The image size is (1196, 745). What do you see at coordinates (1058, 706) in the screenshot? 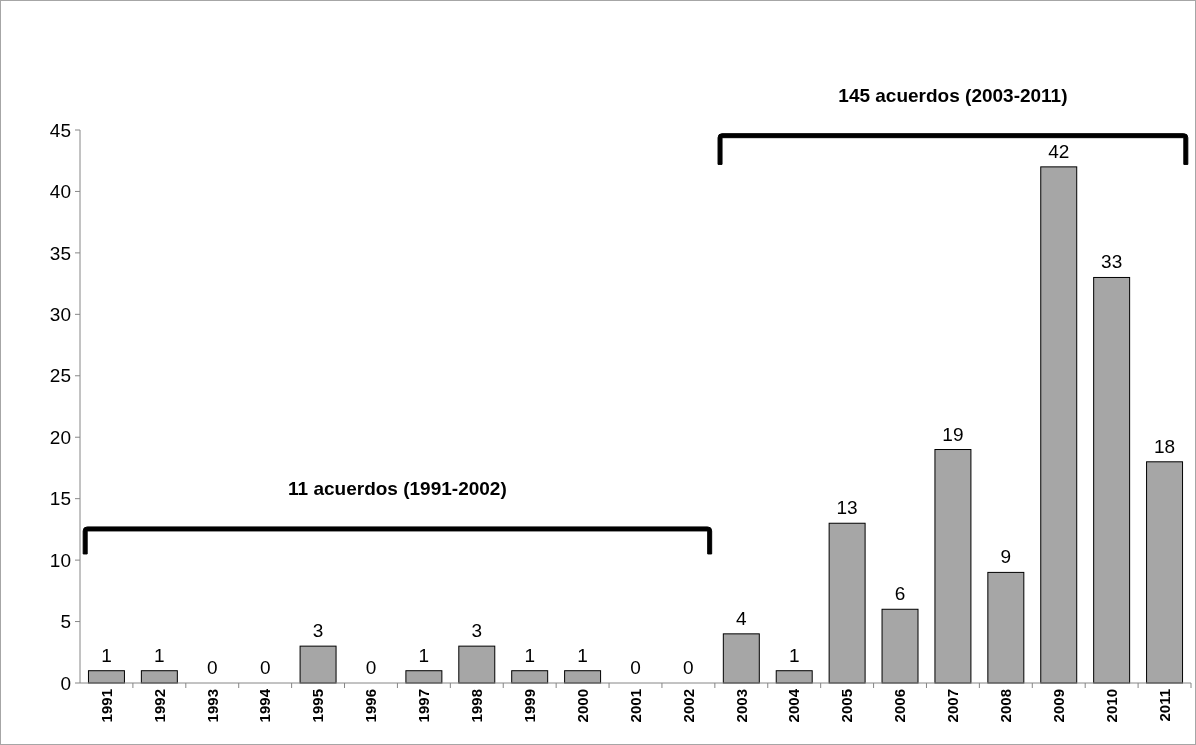
I see `x-tick-label: 2009` at bounding box center [1058, 706].